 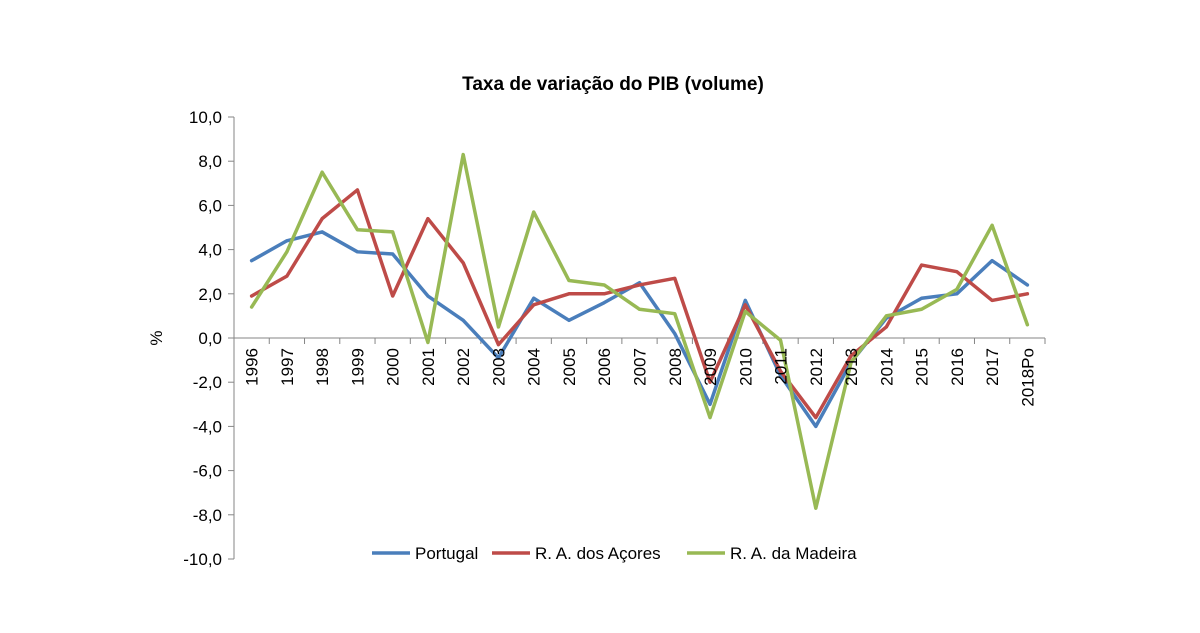 I want to click on y-tick-label: -8,0, so click(x=207, y=515).